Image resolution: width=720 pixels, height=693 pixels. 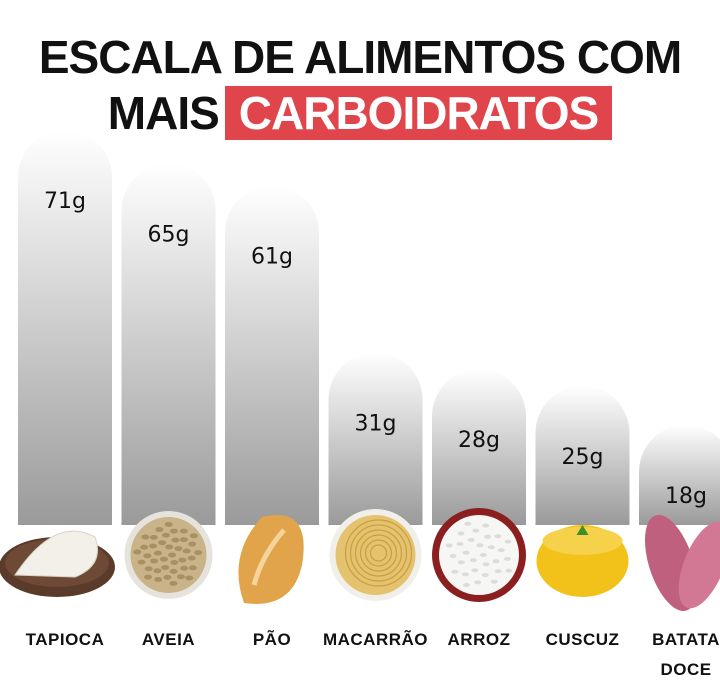 What do you see at coordinates (582, 561) in the screenshot?
I see `couscous-icon` at bounding box center [582, 561].